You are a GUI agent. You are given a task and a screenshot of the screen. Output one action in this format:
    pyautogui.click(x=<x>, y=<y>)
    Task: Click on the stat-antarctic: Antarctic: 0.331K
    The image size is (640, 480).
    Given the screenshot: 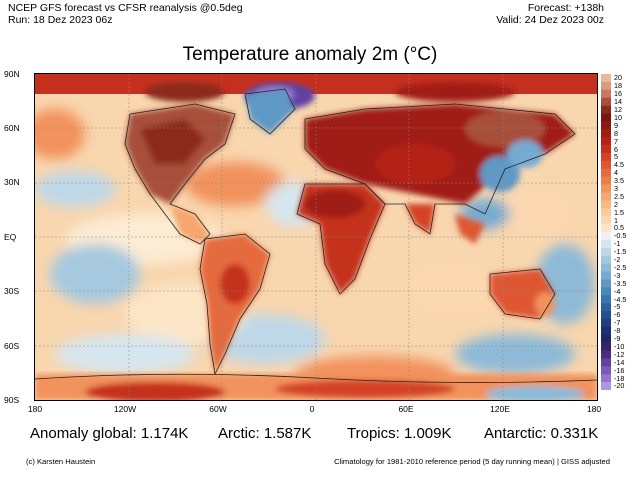 What is the action you would take?
    pyautogui.click(x=541, y=433)
    